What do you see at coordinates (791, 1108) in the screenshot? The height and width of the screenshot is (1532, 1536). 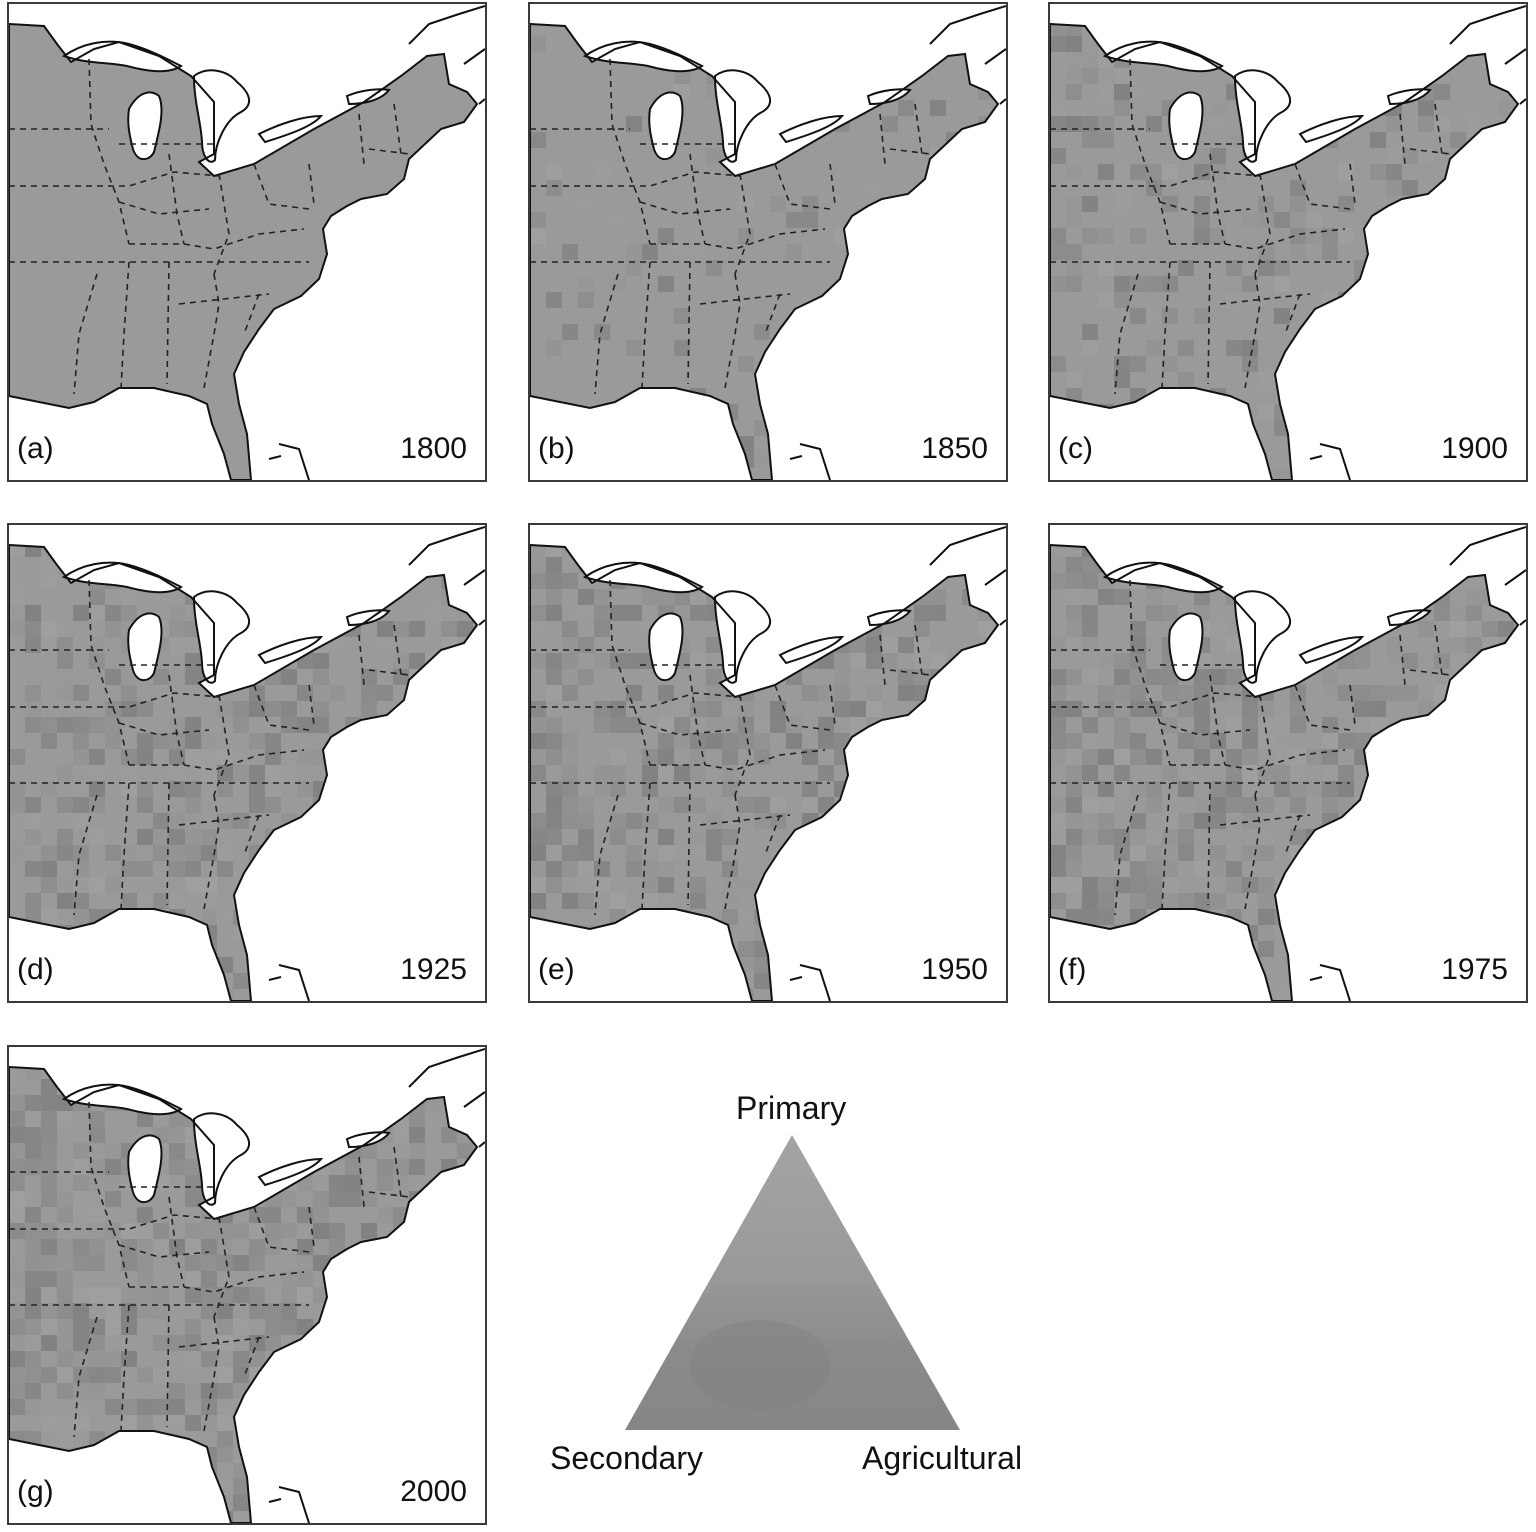 I see `legend-label-primary: Primary` at bounding box center [791, 1108].